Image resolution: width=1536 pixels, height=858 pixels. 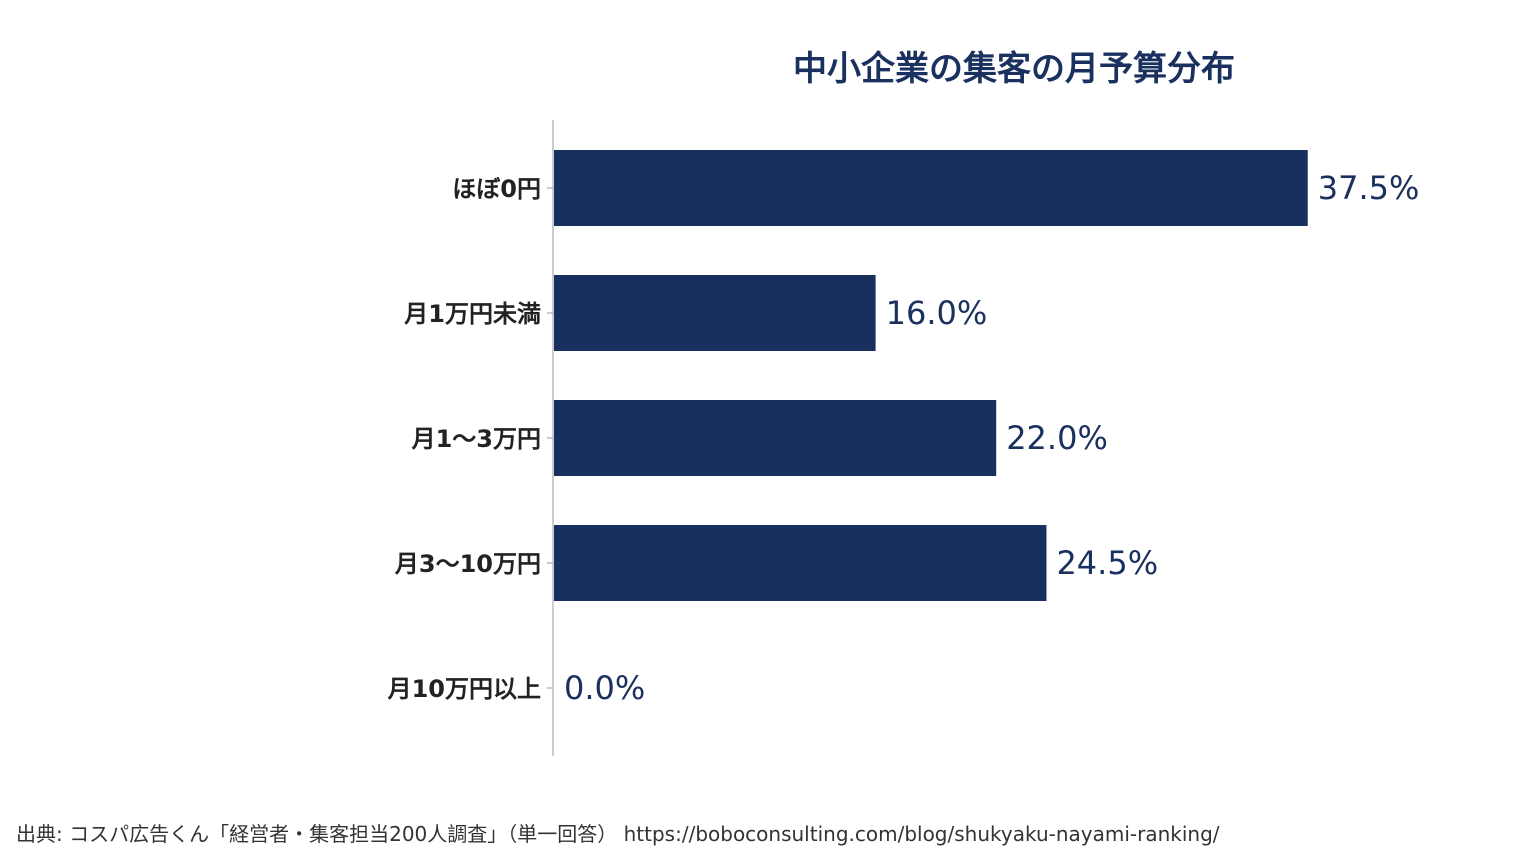 What do you see at coordinates (604, 688) in the screenshot?
I see `value-label: 0.0%` at bounding box center [604, 688].